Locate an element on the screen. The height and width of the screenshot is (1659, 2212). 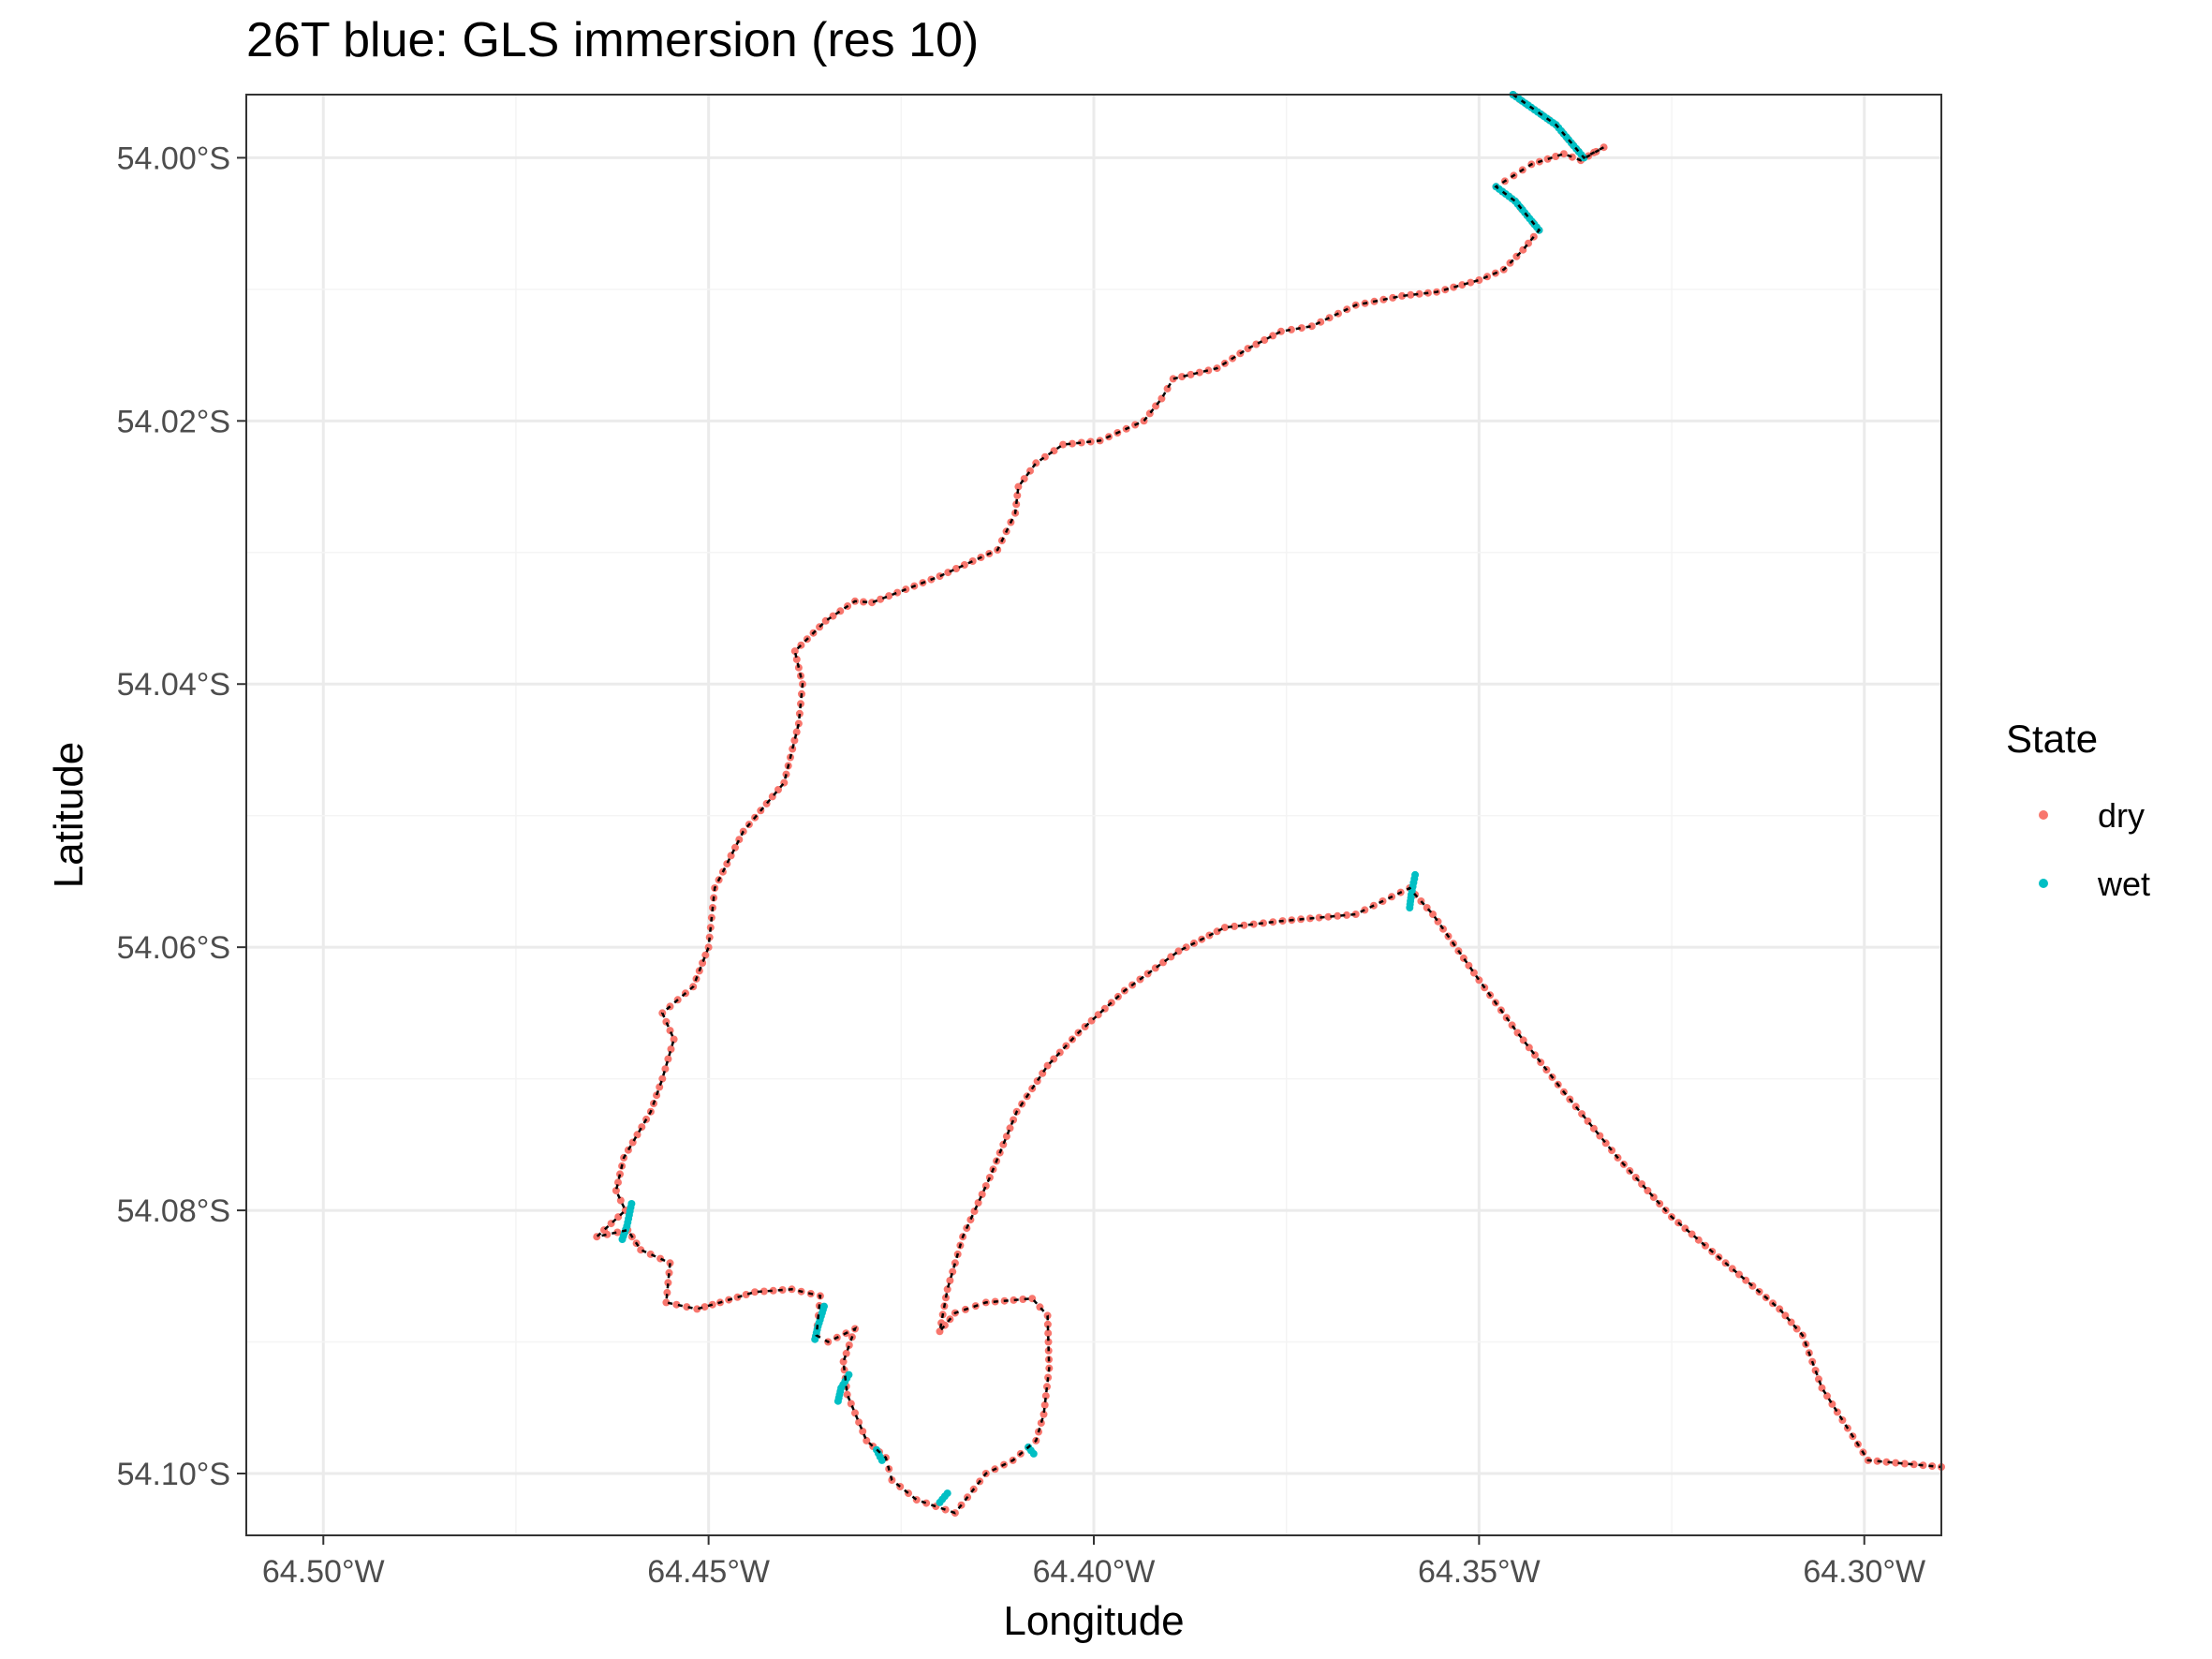
x-tick-label: 64.30°W is located at coordinates (1864, 1572).